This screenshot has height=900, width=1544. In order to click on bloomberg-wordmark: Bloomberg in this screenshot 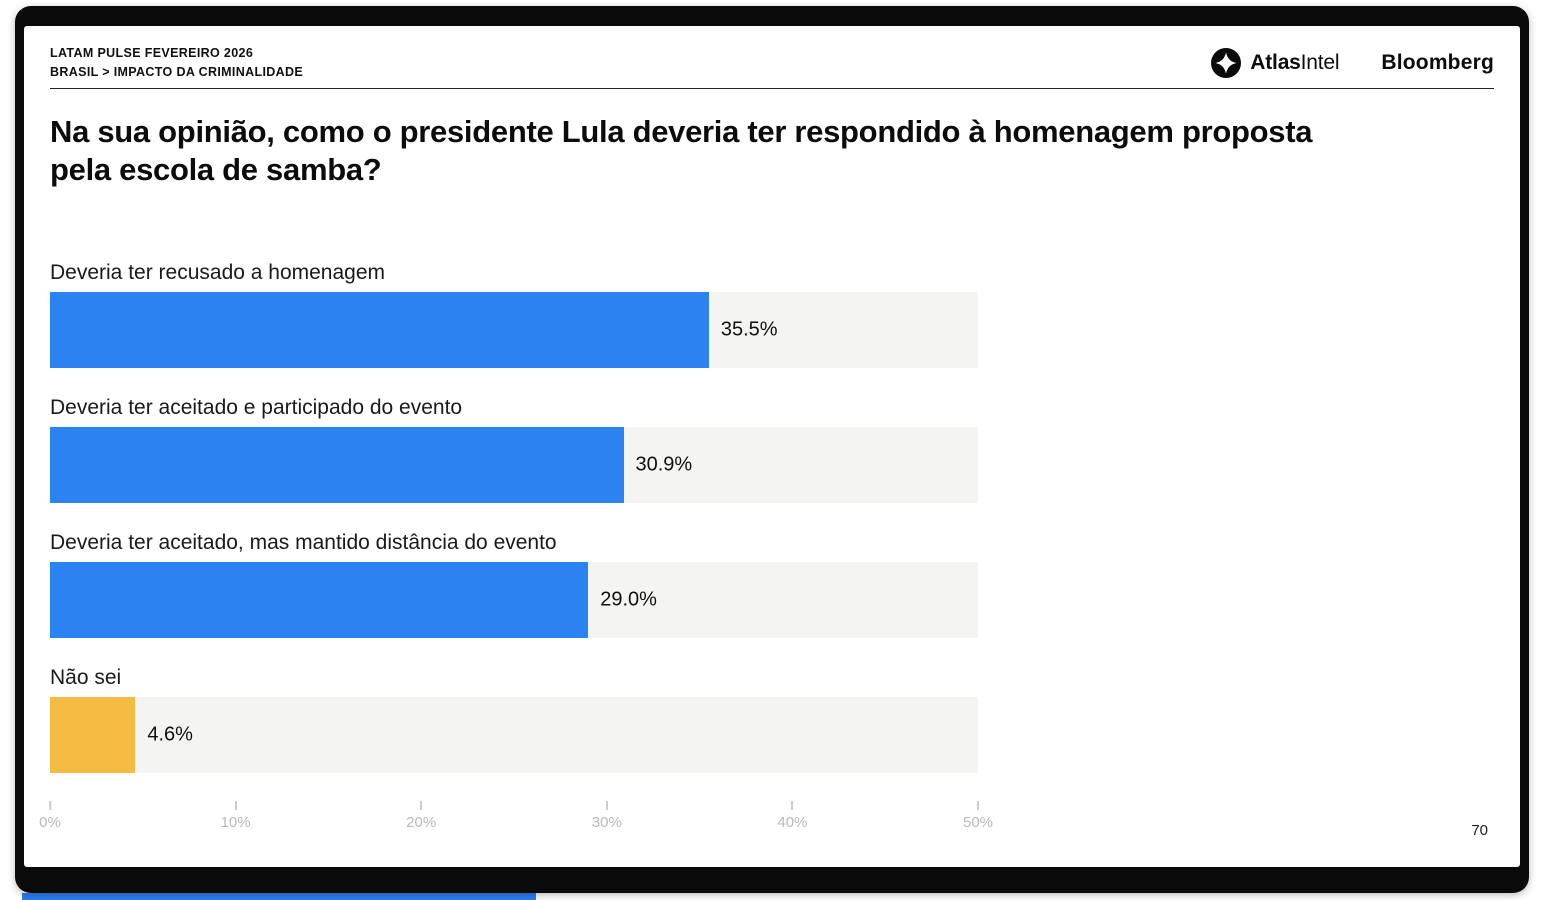, I will do `click(1437, 62)`.